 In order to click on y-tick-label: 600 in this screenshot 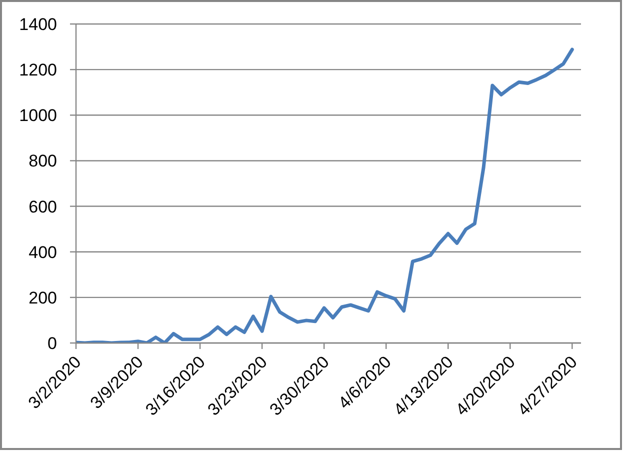, I will do `click(42, 206)`.